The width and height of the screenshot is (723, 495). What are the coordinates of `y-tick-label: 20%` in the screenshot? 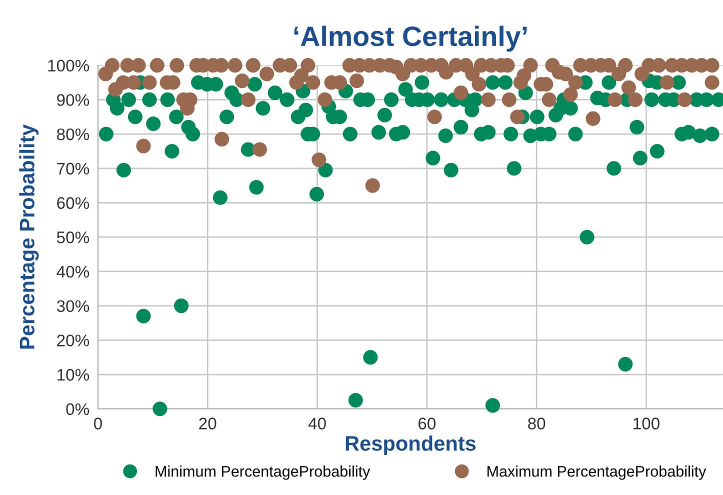 It's located at (73, 340).